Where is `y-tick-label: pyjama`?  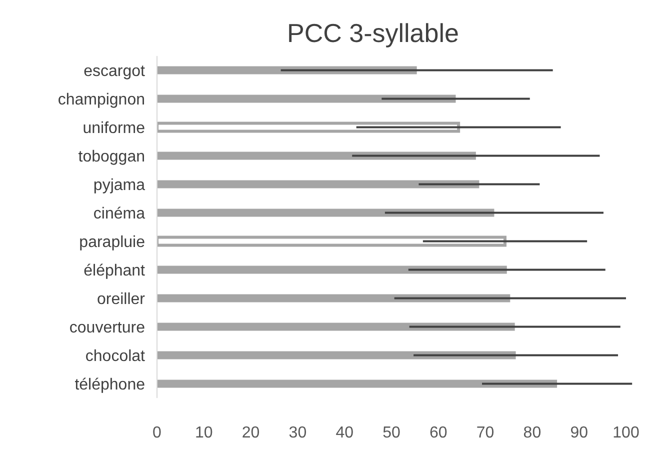 y-tick-label: pyjama is located at coordinates (119, 185).